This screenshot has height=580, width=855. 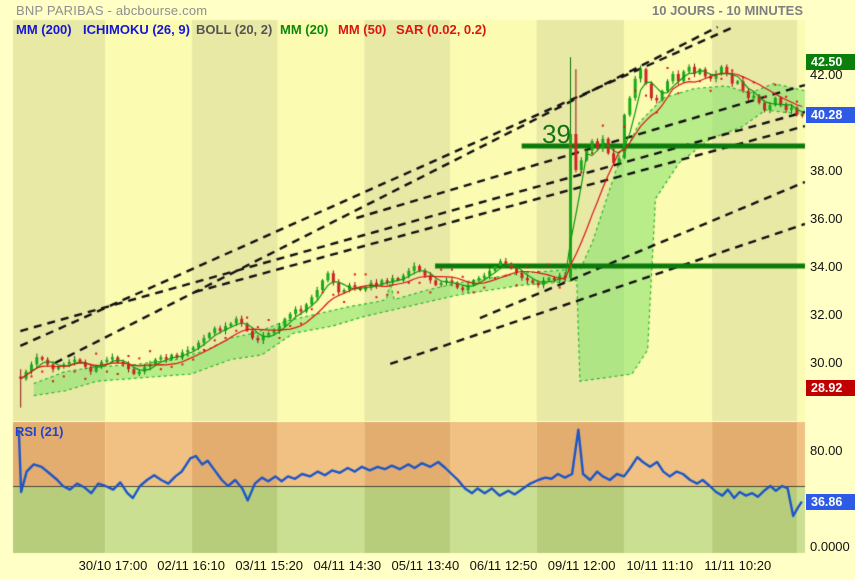 What do you see at coordinates (826, 266) in the screenshot?
I see `price-tick-label: 34.00` at bounding box center [826, 266].